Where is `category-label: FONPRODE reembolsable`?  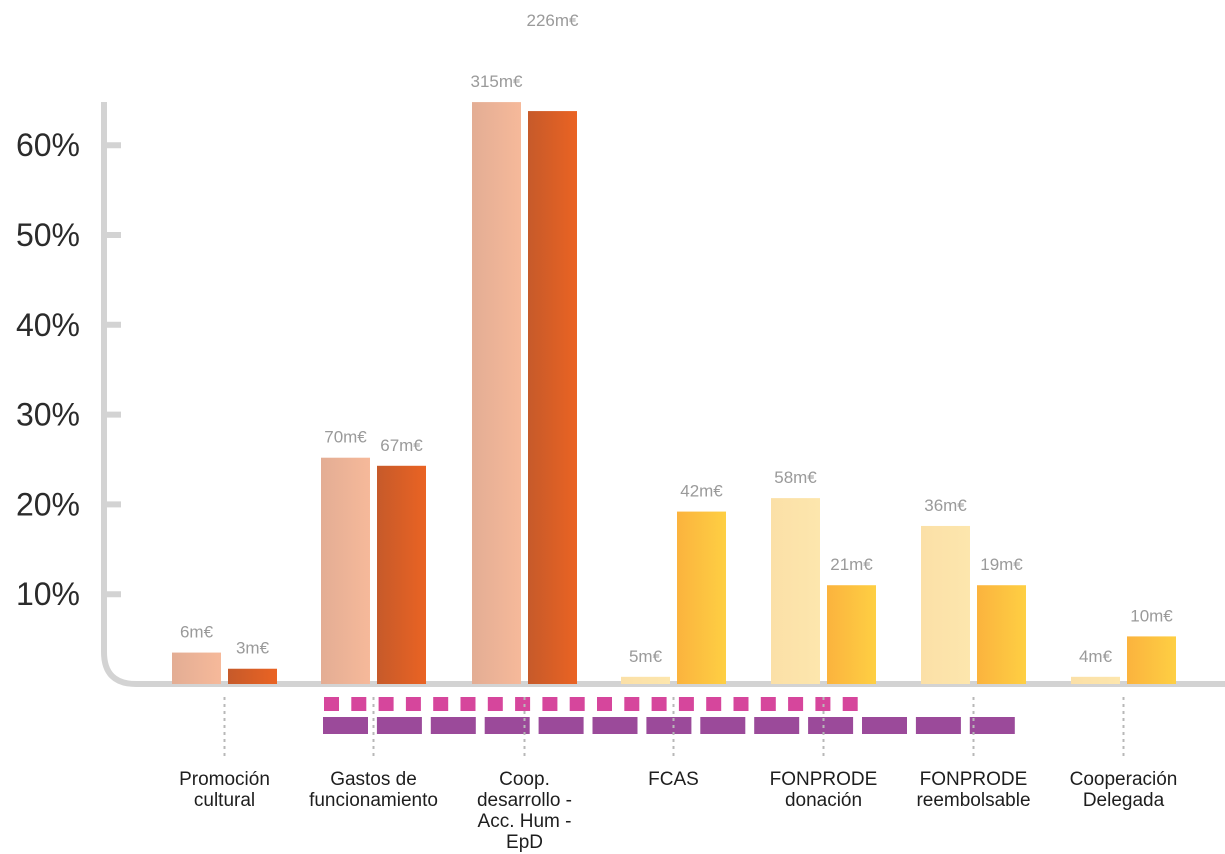 category-label: FONPRODE reembolsable is located at coordinates (973, 790).